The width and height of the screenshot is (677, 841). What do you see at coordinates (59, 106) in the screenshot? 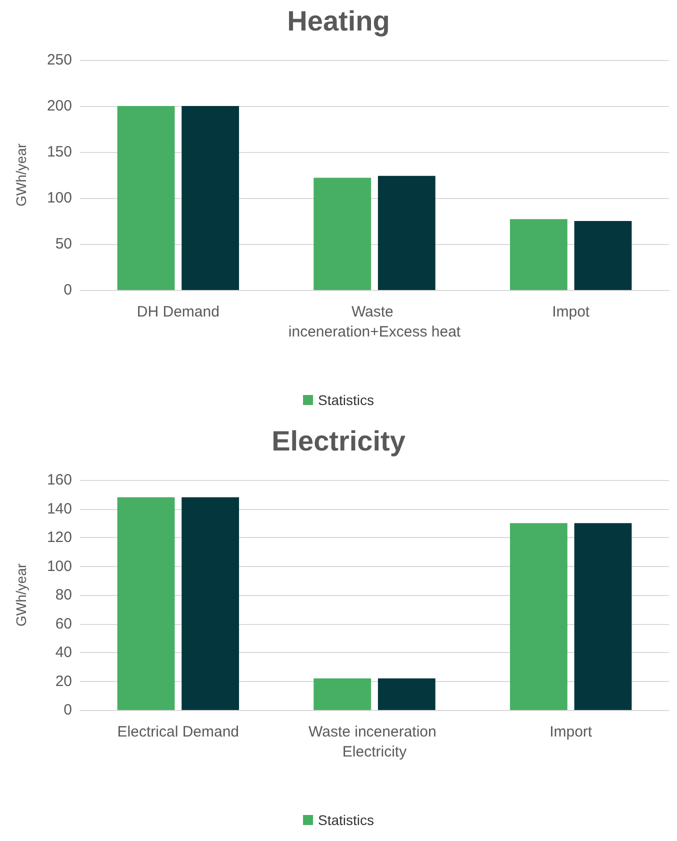
I see `y-tick-label: 200` at bounding box center [59, 106].